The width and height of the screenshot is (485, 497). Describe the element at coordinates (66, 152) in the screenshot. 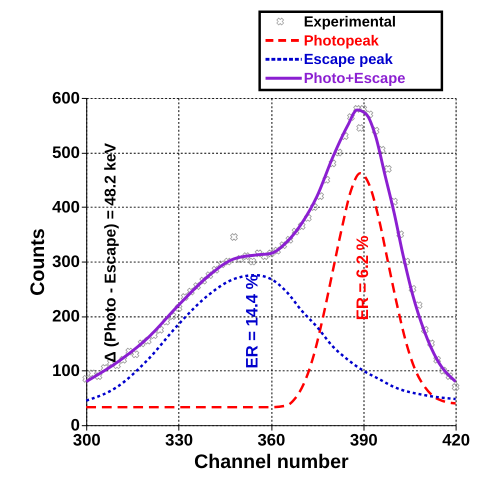

I see `y-tick-label: 500` at that location.